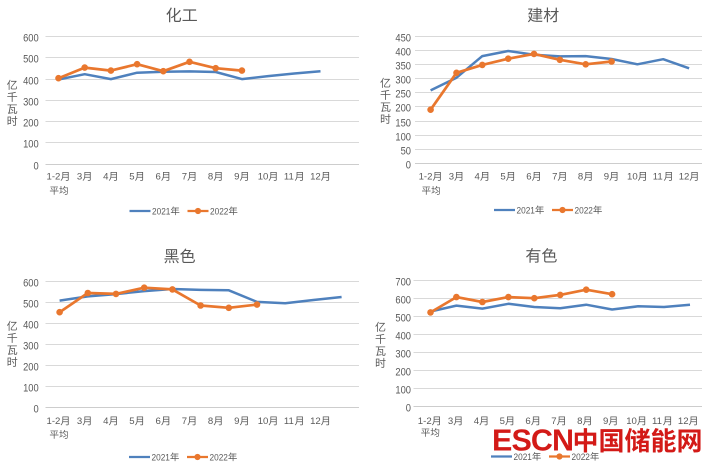 This screenshot has height=471, width=724. Describe the element at coordinates (532, 441) in the screenshot. I see `svg-text: ESCN` at that location.